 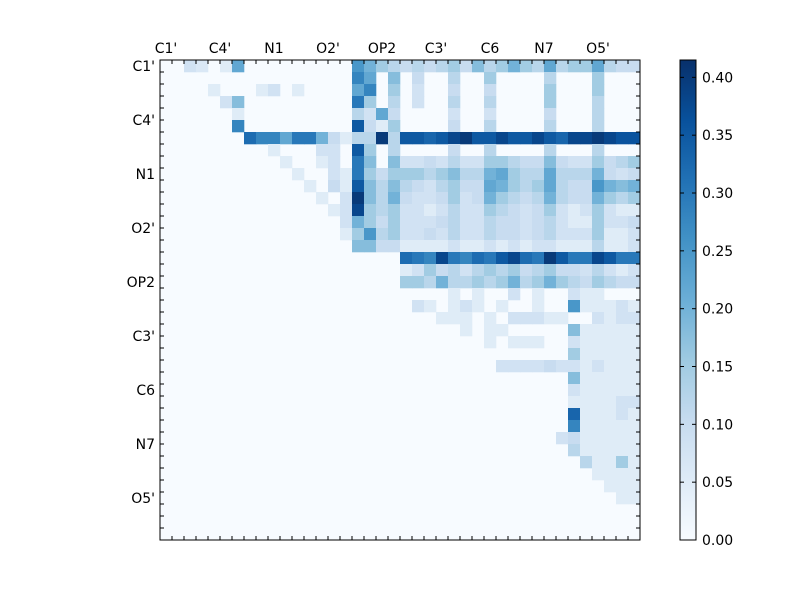 What do you see at coordinates (543, 49) in the screenshot?
I see `x-tick-label: N7` at bounding box center [543, 49].